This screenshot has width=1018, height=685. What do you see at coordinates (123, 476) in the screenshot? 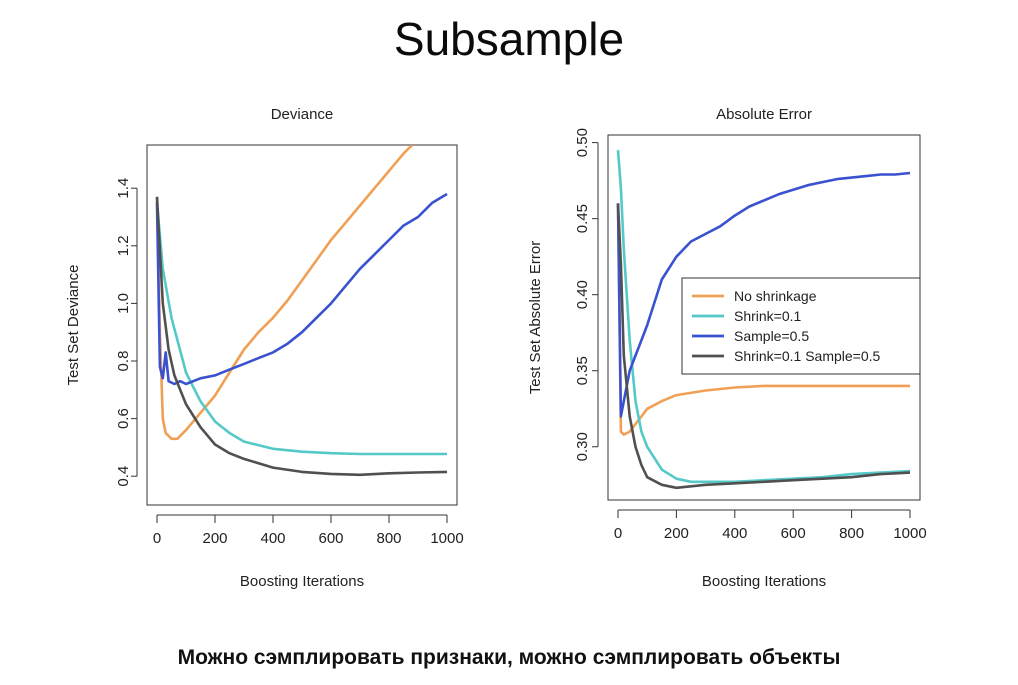
I see `y-tick-label: 0.4` at bounding box center [123, 476].